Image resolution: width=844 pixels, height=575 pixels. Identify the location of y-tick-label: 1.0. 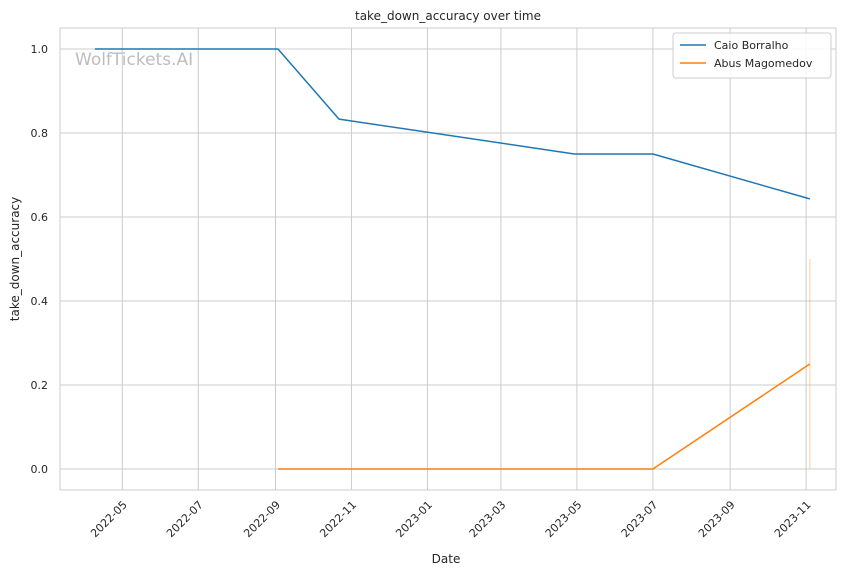
(40, 49).